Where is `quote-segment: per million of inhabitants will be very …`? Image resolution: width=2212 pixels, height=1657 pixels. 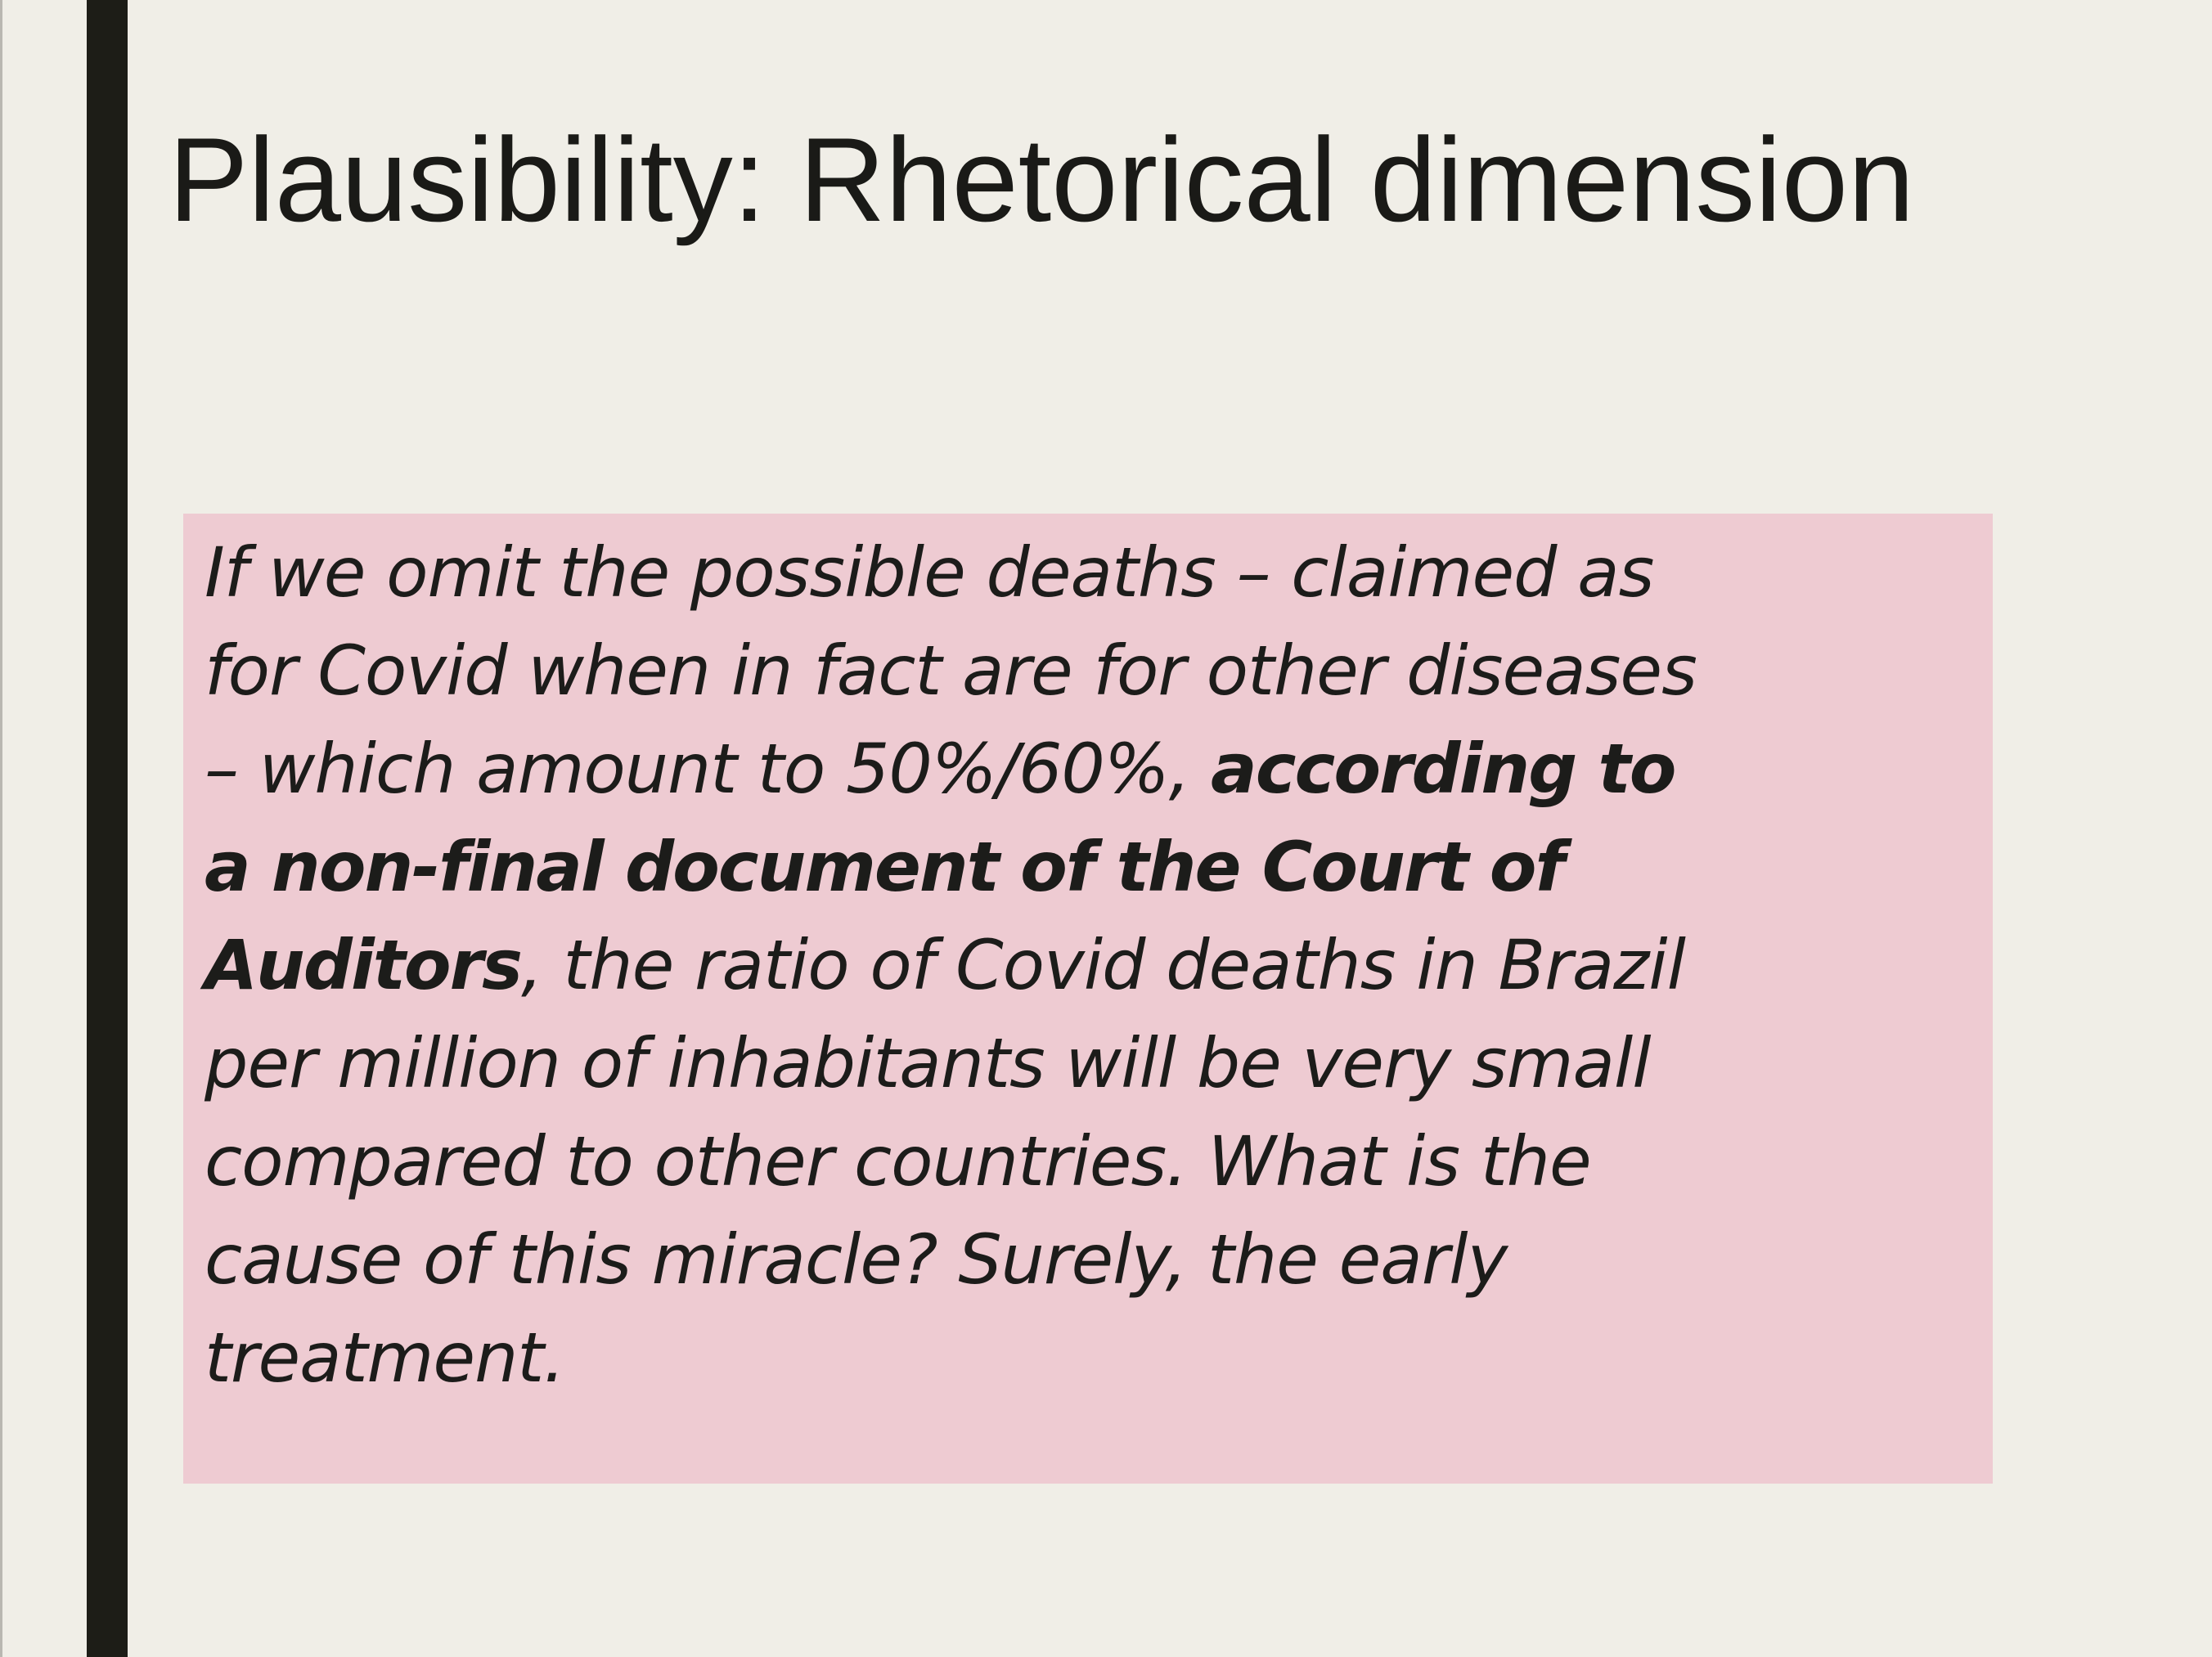 quote-segment: per million of inhabitants will be very … is located at coordinates (928, 1063).